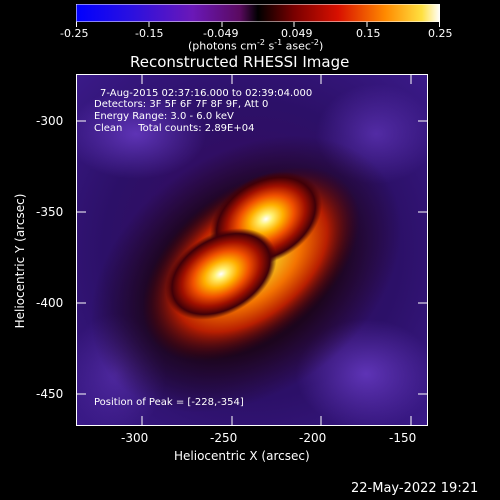 The width and height of the screenshot is (500, 500). What do you see at coordinates (149, 33) in the screenshot?
I see `colorbar-tick-label: -0.15` at bounding box center [149, 33].